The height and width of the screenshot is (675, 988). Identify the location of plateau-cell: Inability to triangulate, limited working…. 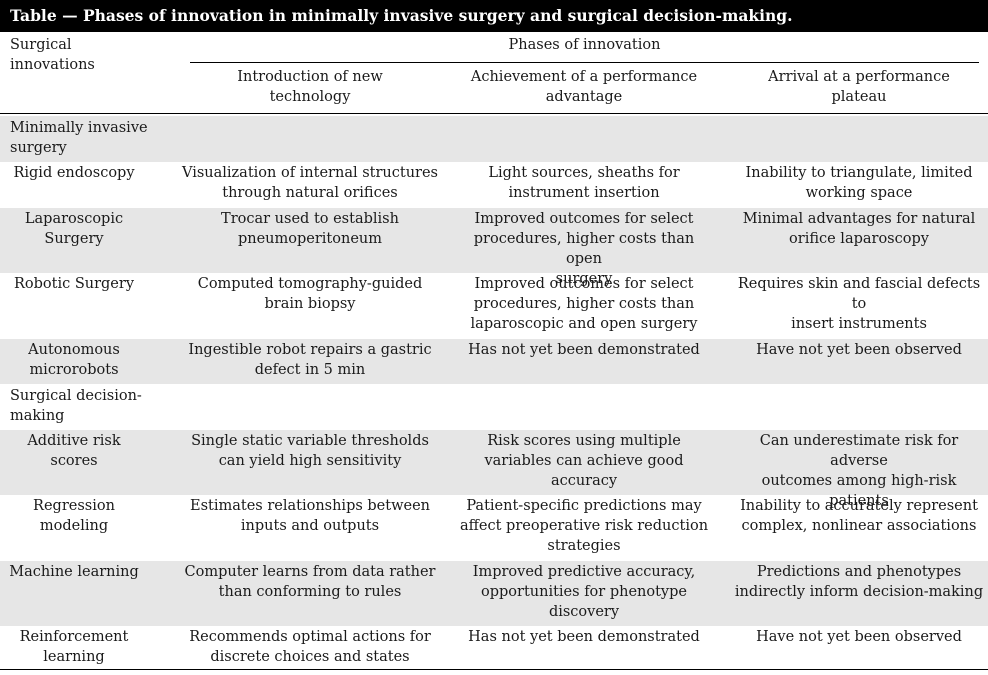
(859, 183).